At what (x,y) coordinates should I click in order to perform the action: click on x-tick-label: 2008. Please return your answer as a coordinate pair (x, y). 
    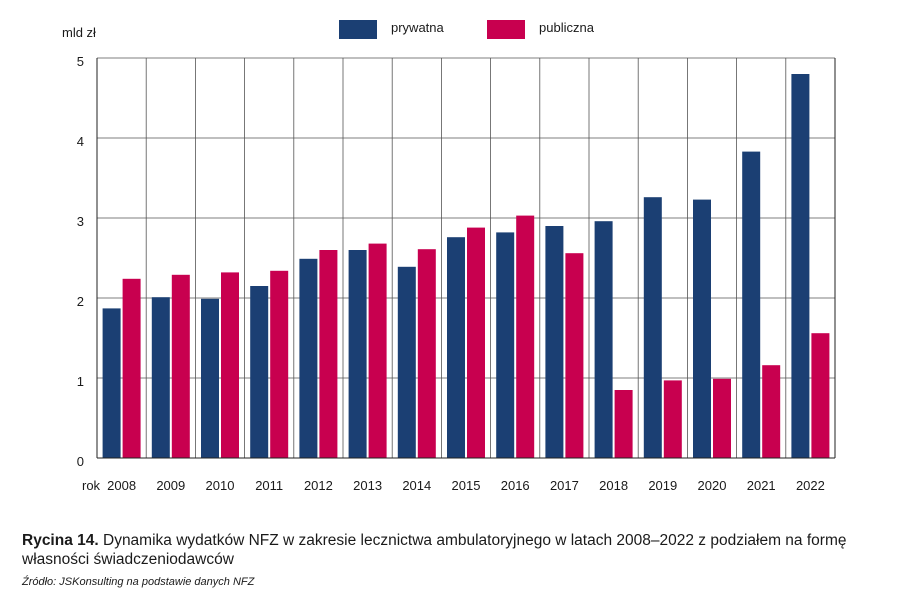
    Looking at the image, I should click on (121, 485).